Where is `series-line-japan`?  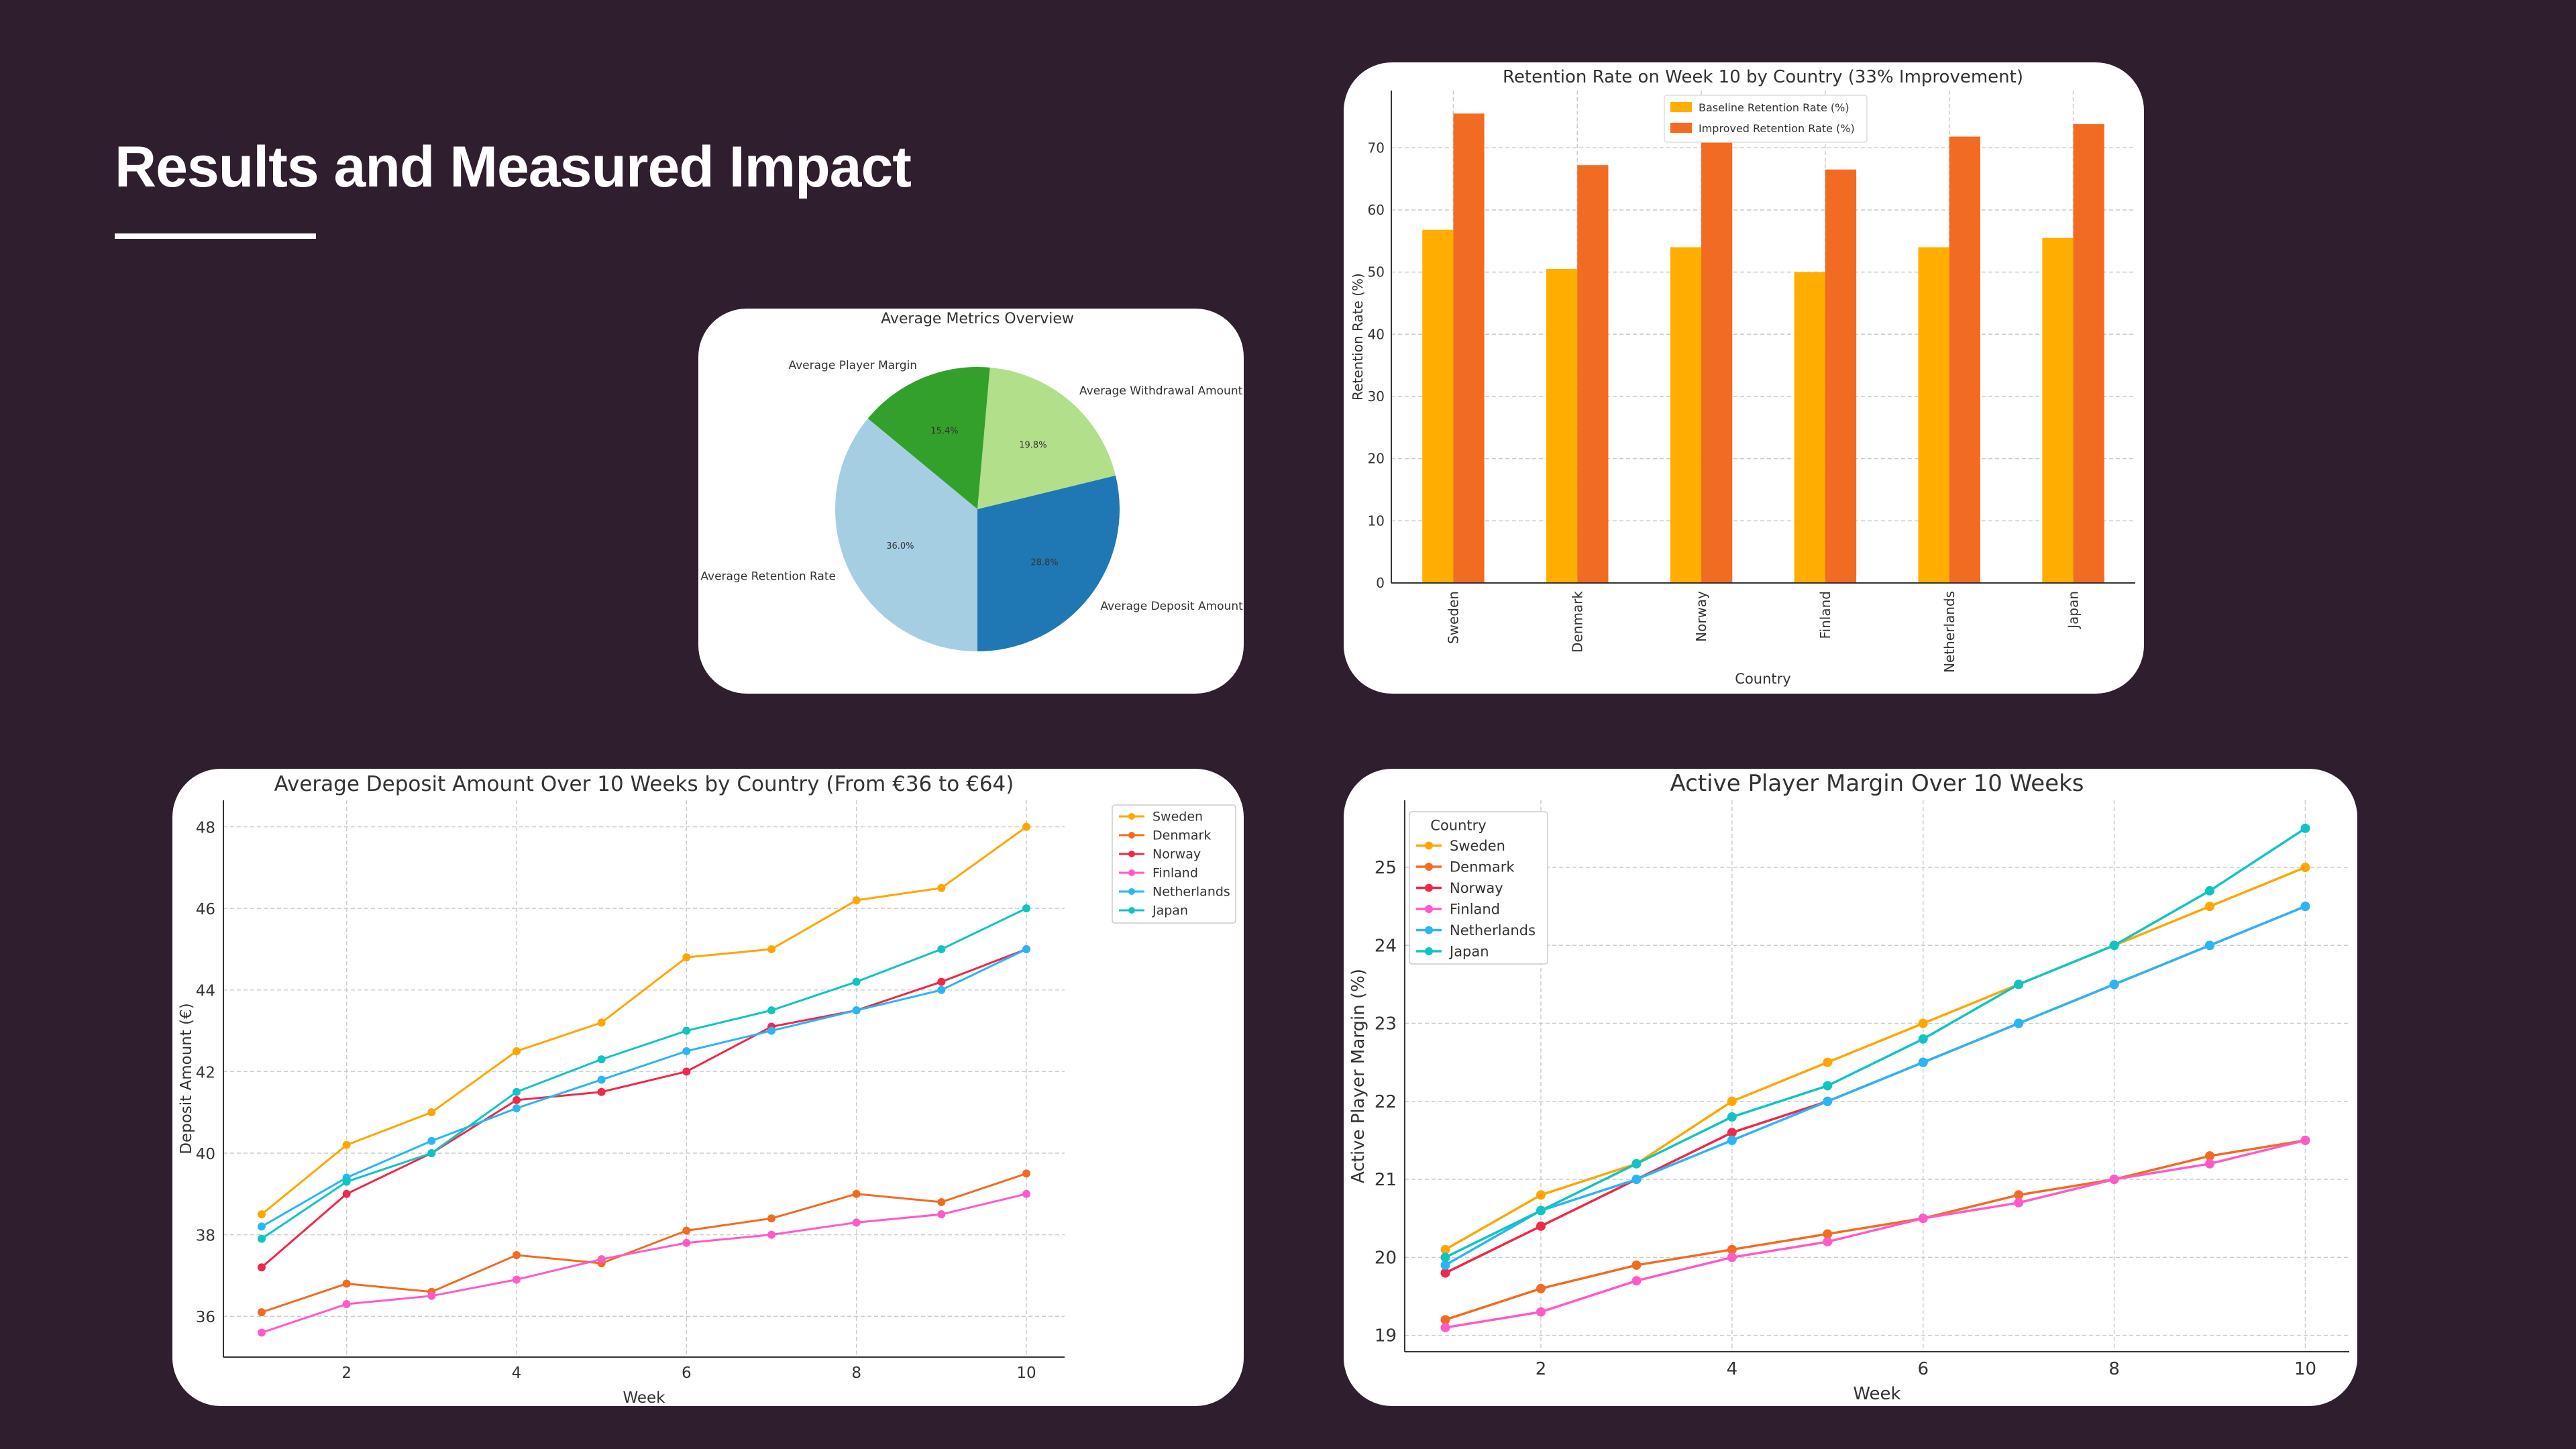
series-line-japan is located at coordinates (644, 1073).